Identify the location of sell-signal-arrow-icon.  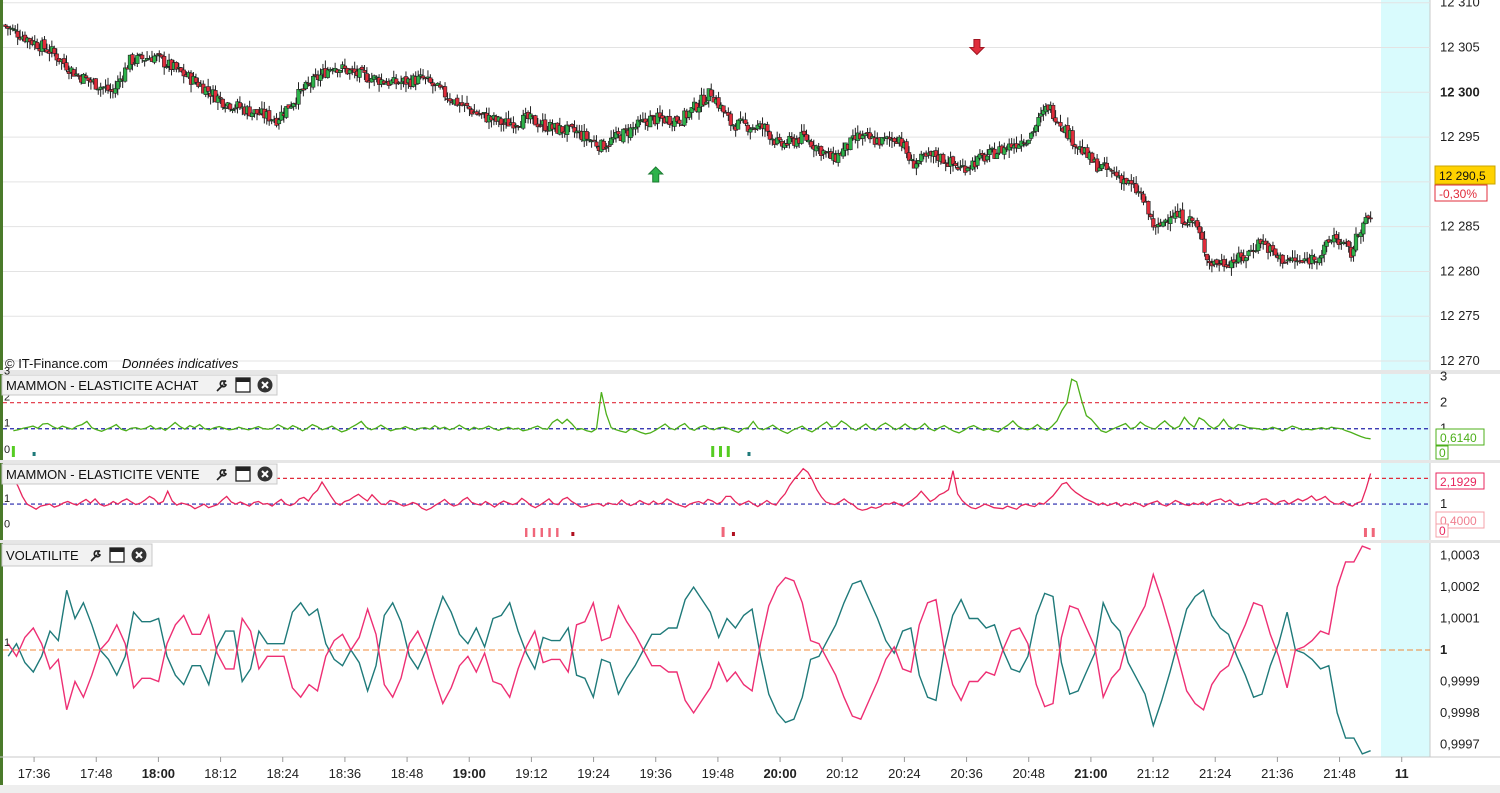
(977, 47).